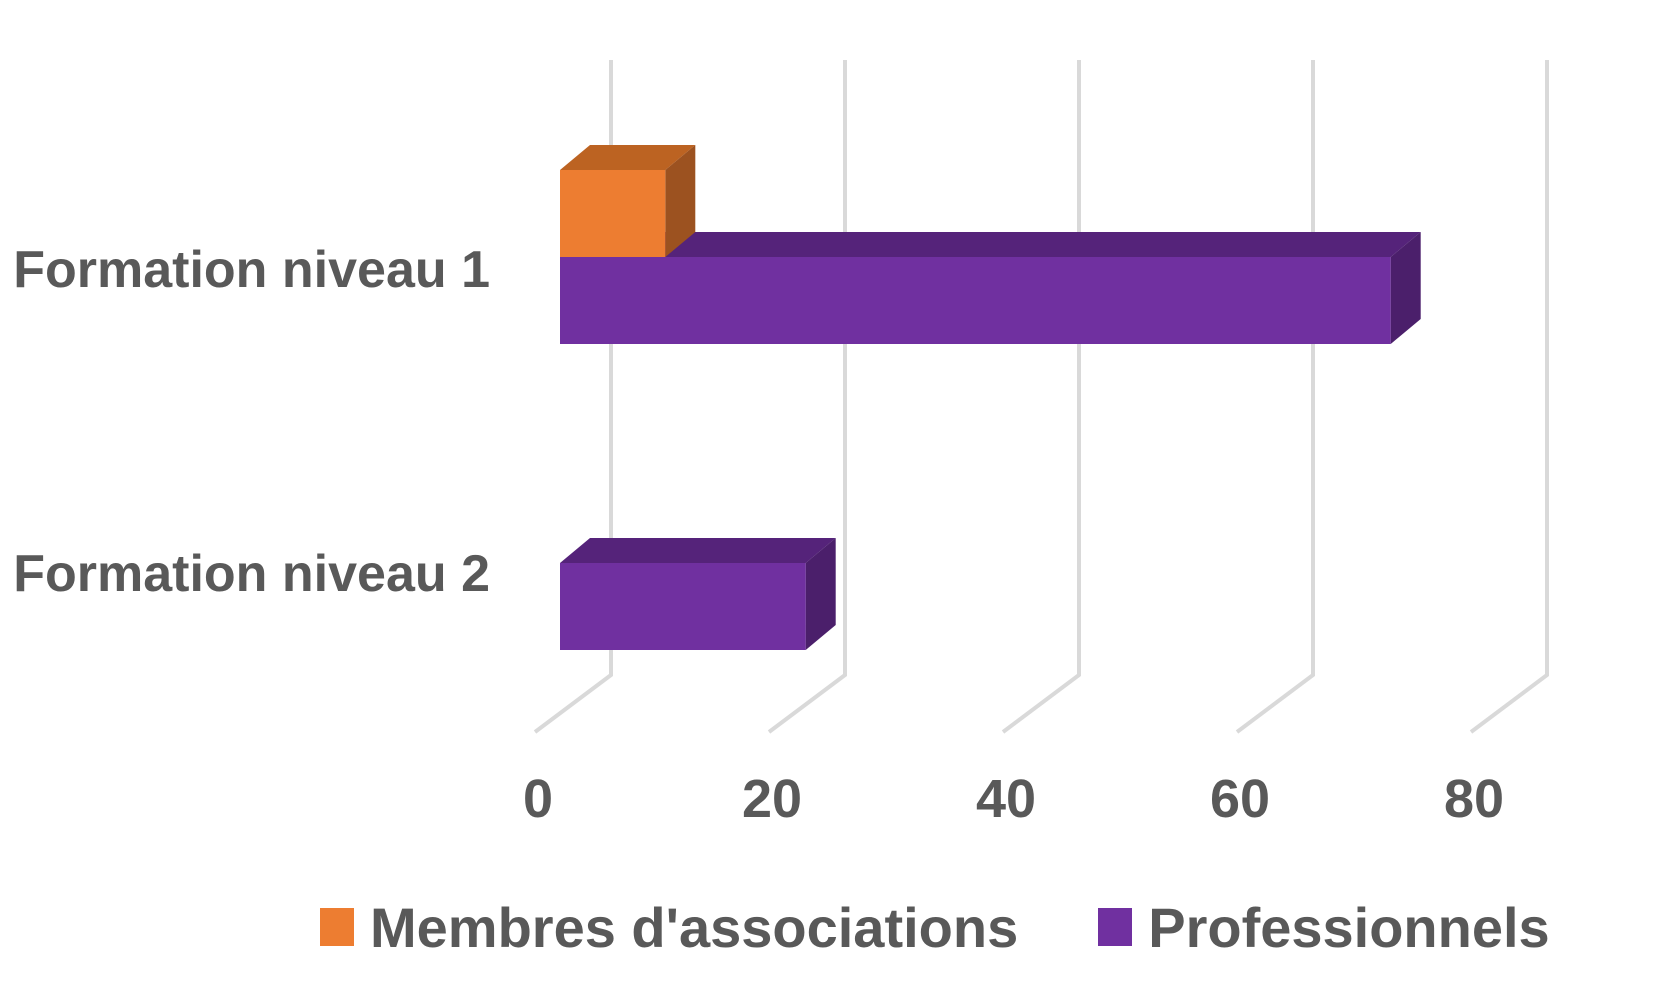 The width and height of the screenshot is (1659, 999). Describe the element at coordinates (1240, 799) in the screenshot. I see `x-tick-label-60: 60` at that location.